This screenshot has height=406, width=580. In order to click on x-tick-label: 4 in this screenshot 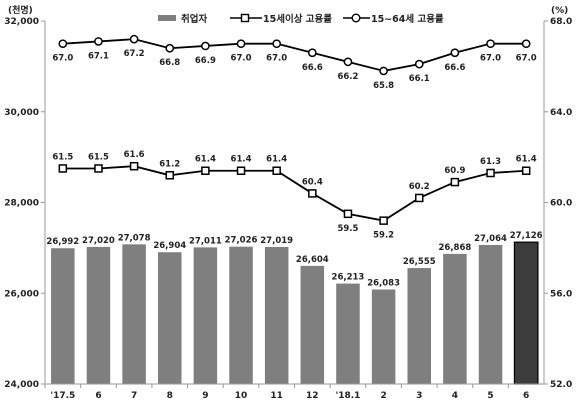, I will do `click(455, 396)`.